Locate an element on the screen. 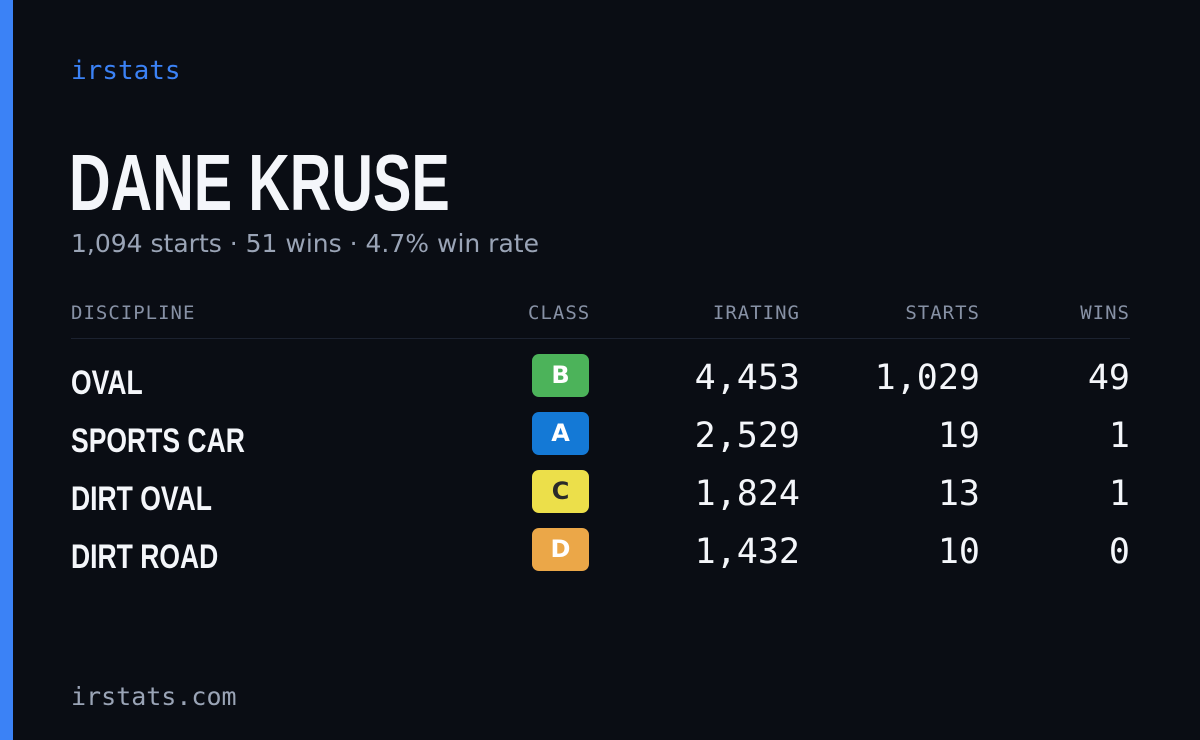  starts-value: 19 is located at coordinates (958, 436).